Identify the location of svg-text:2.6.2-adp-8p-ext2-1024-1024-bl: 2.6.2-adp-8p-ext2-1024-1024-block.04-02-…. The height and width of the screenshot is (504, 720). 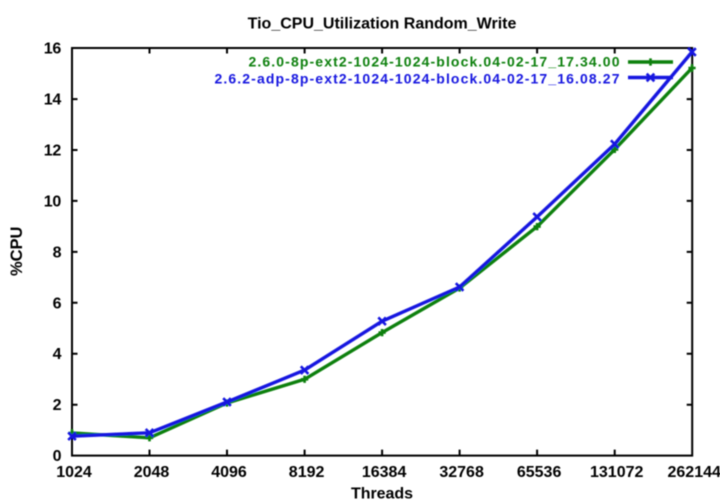
(417, 78).